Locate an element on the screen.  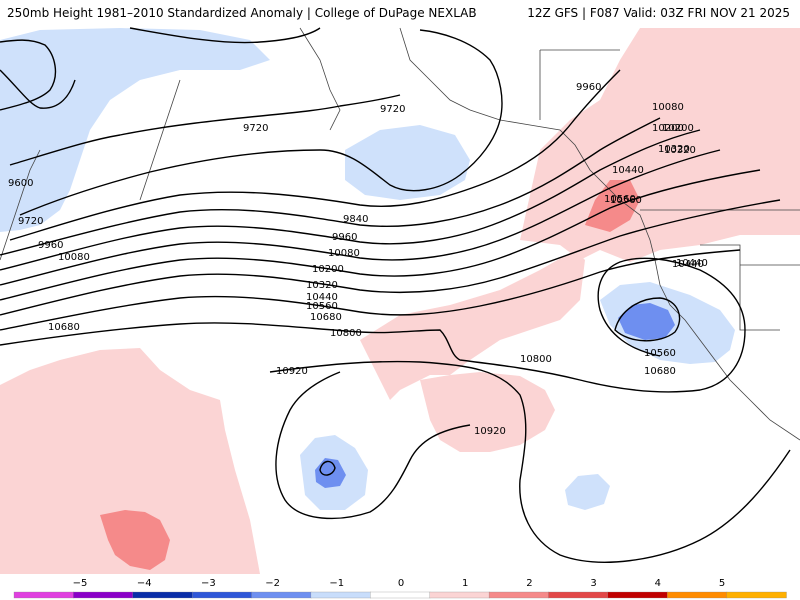
contour-label: 9840 is located at coordinates (355, 219).